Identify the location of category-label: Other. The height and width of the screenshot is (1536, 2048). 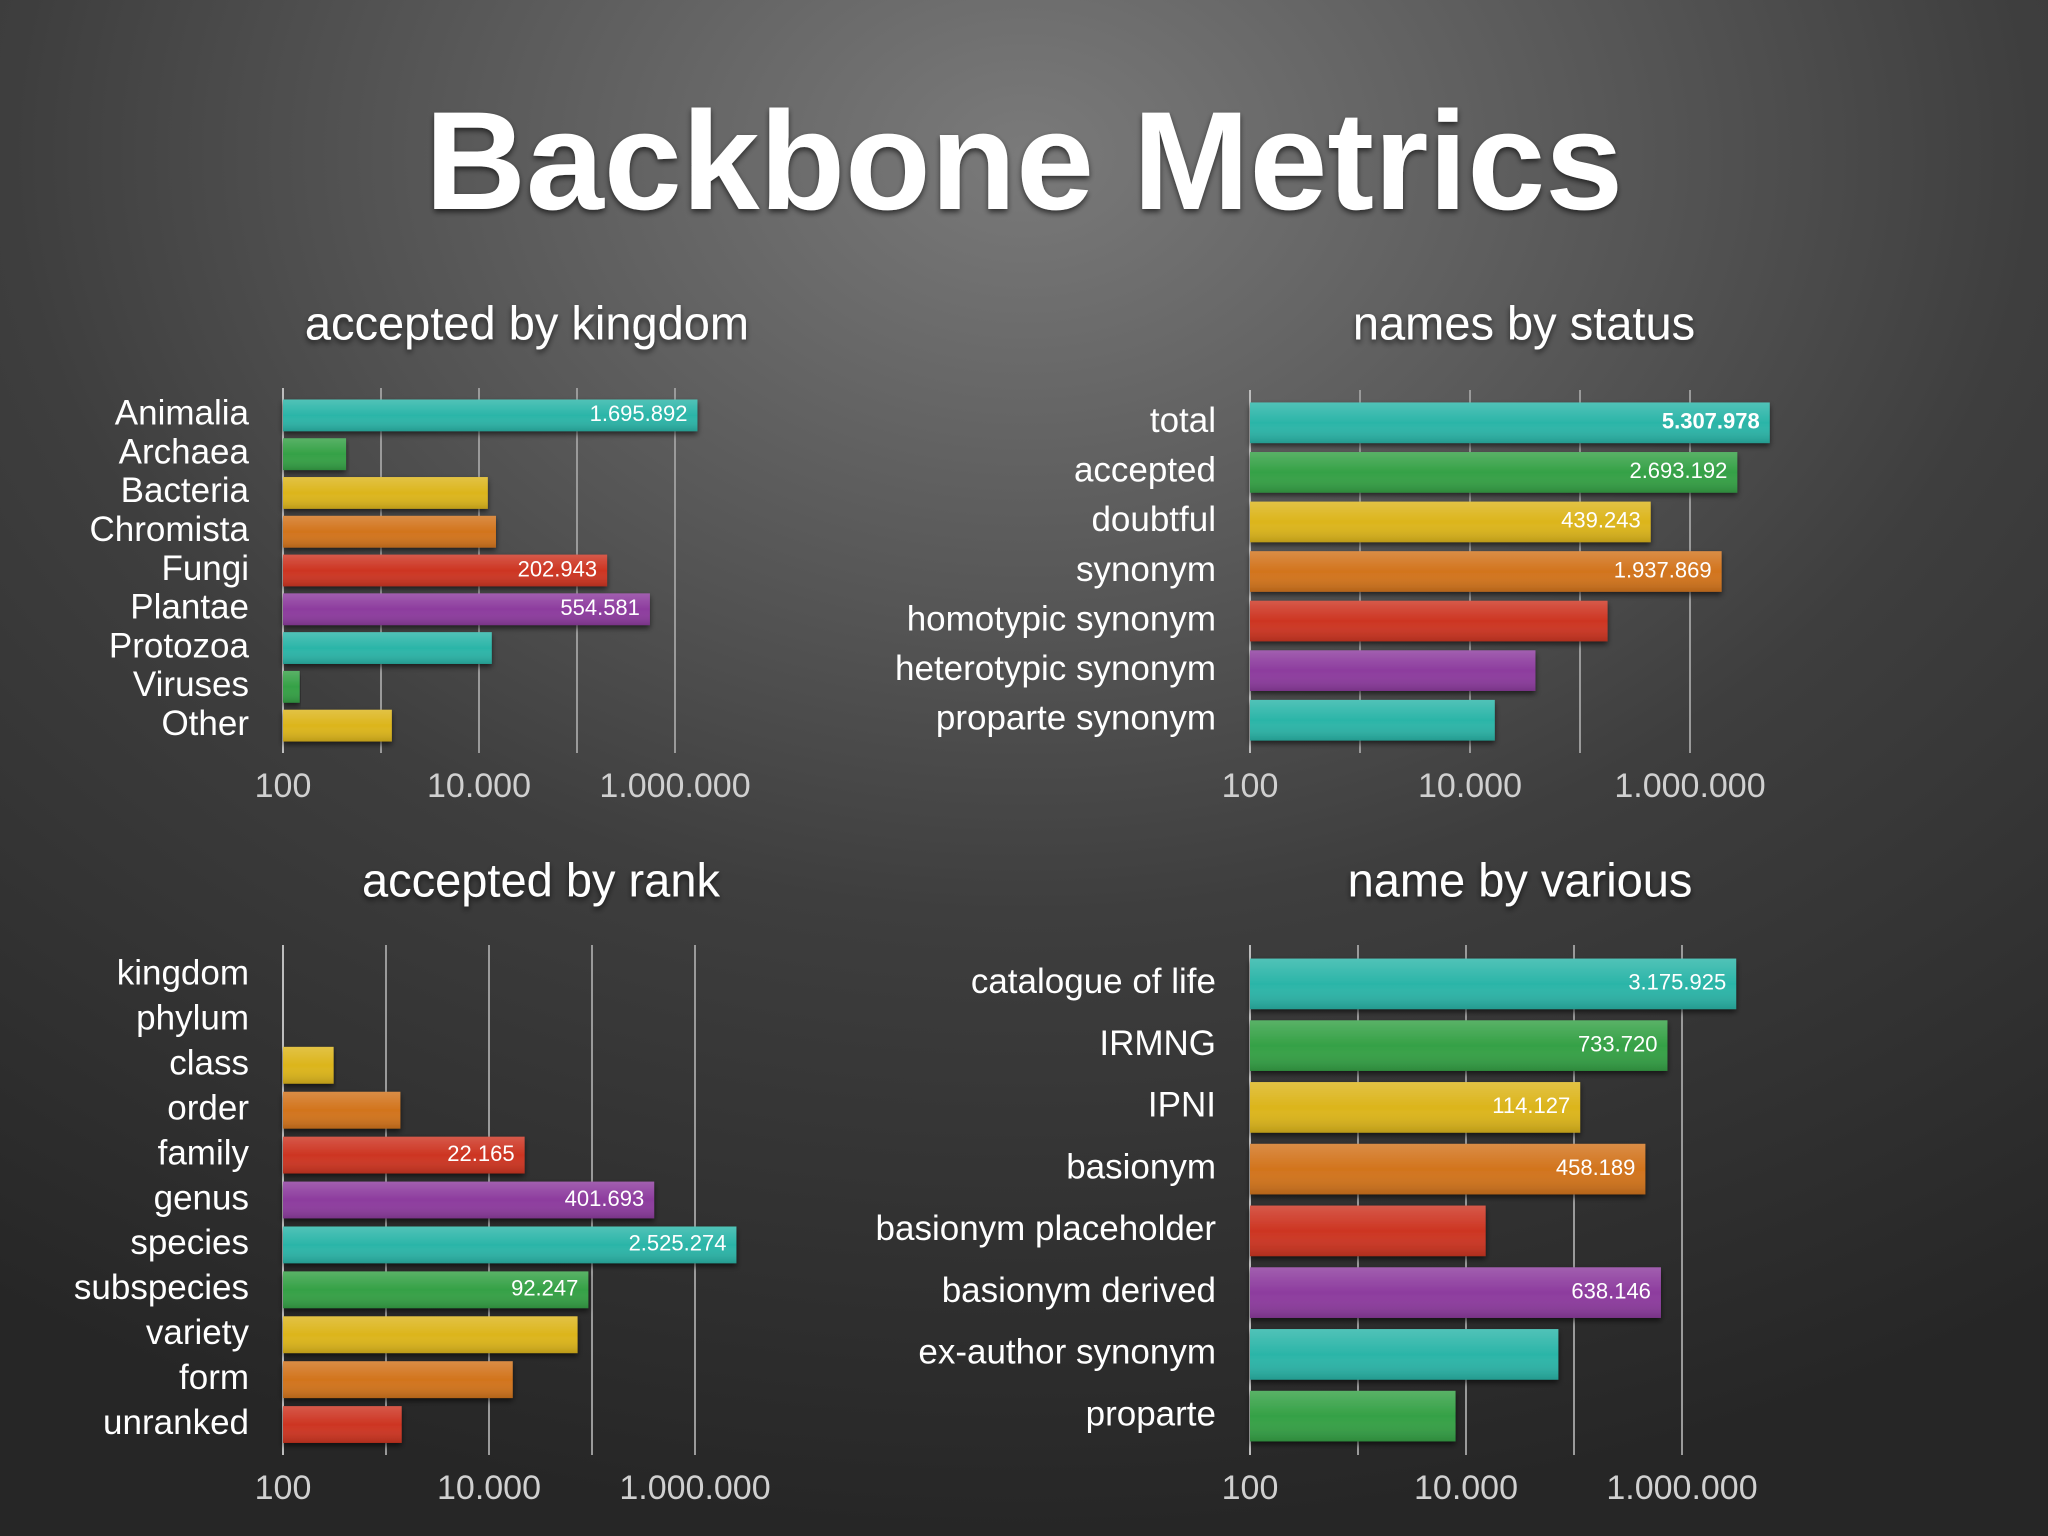
(205, 723).